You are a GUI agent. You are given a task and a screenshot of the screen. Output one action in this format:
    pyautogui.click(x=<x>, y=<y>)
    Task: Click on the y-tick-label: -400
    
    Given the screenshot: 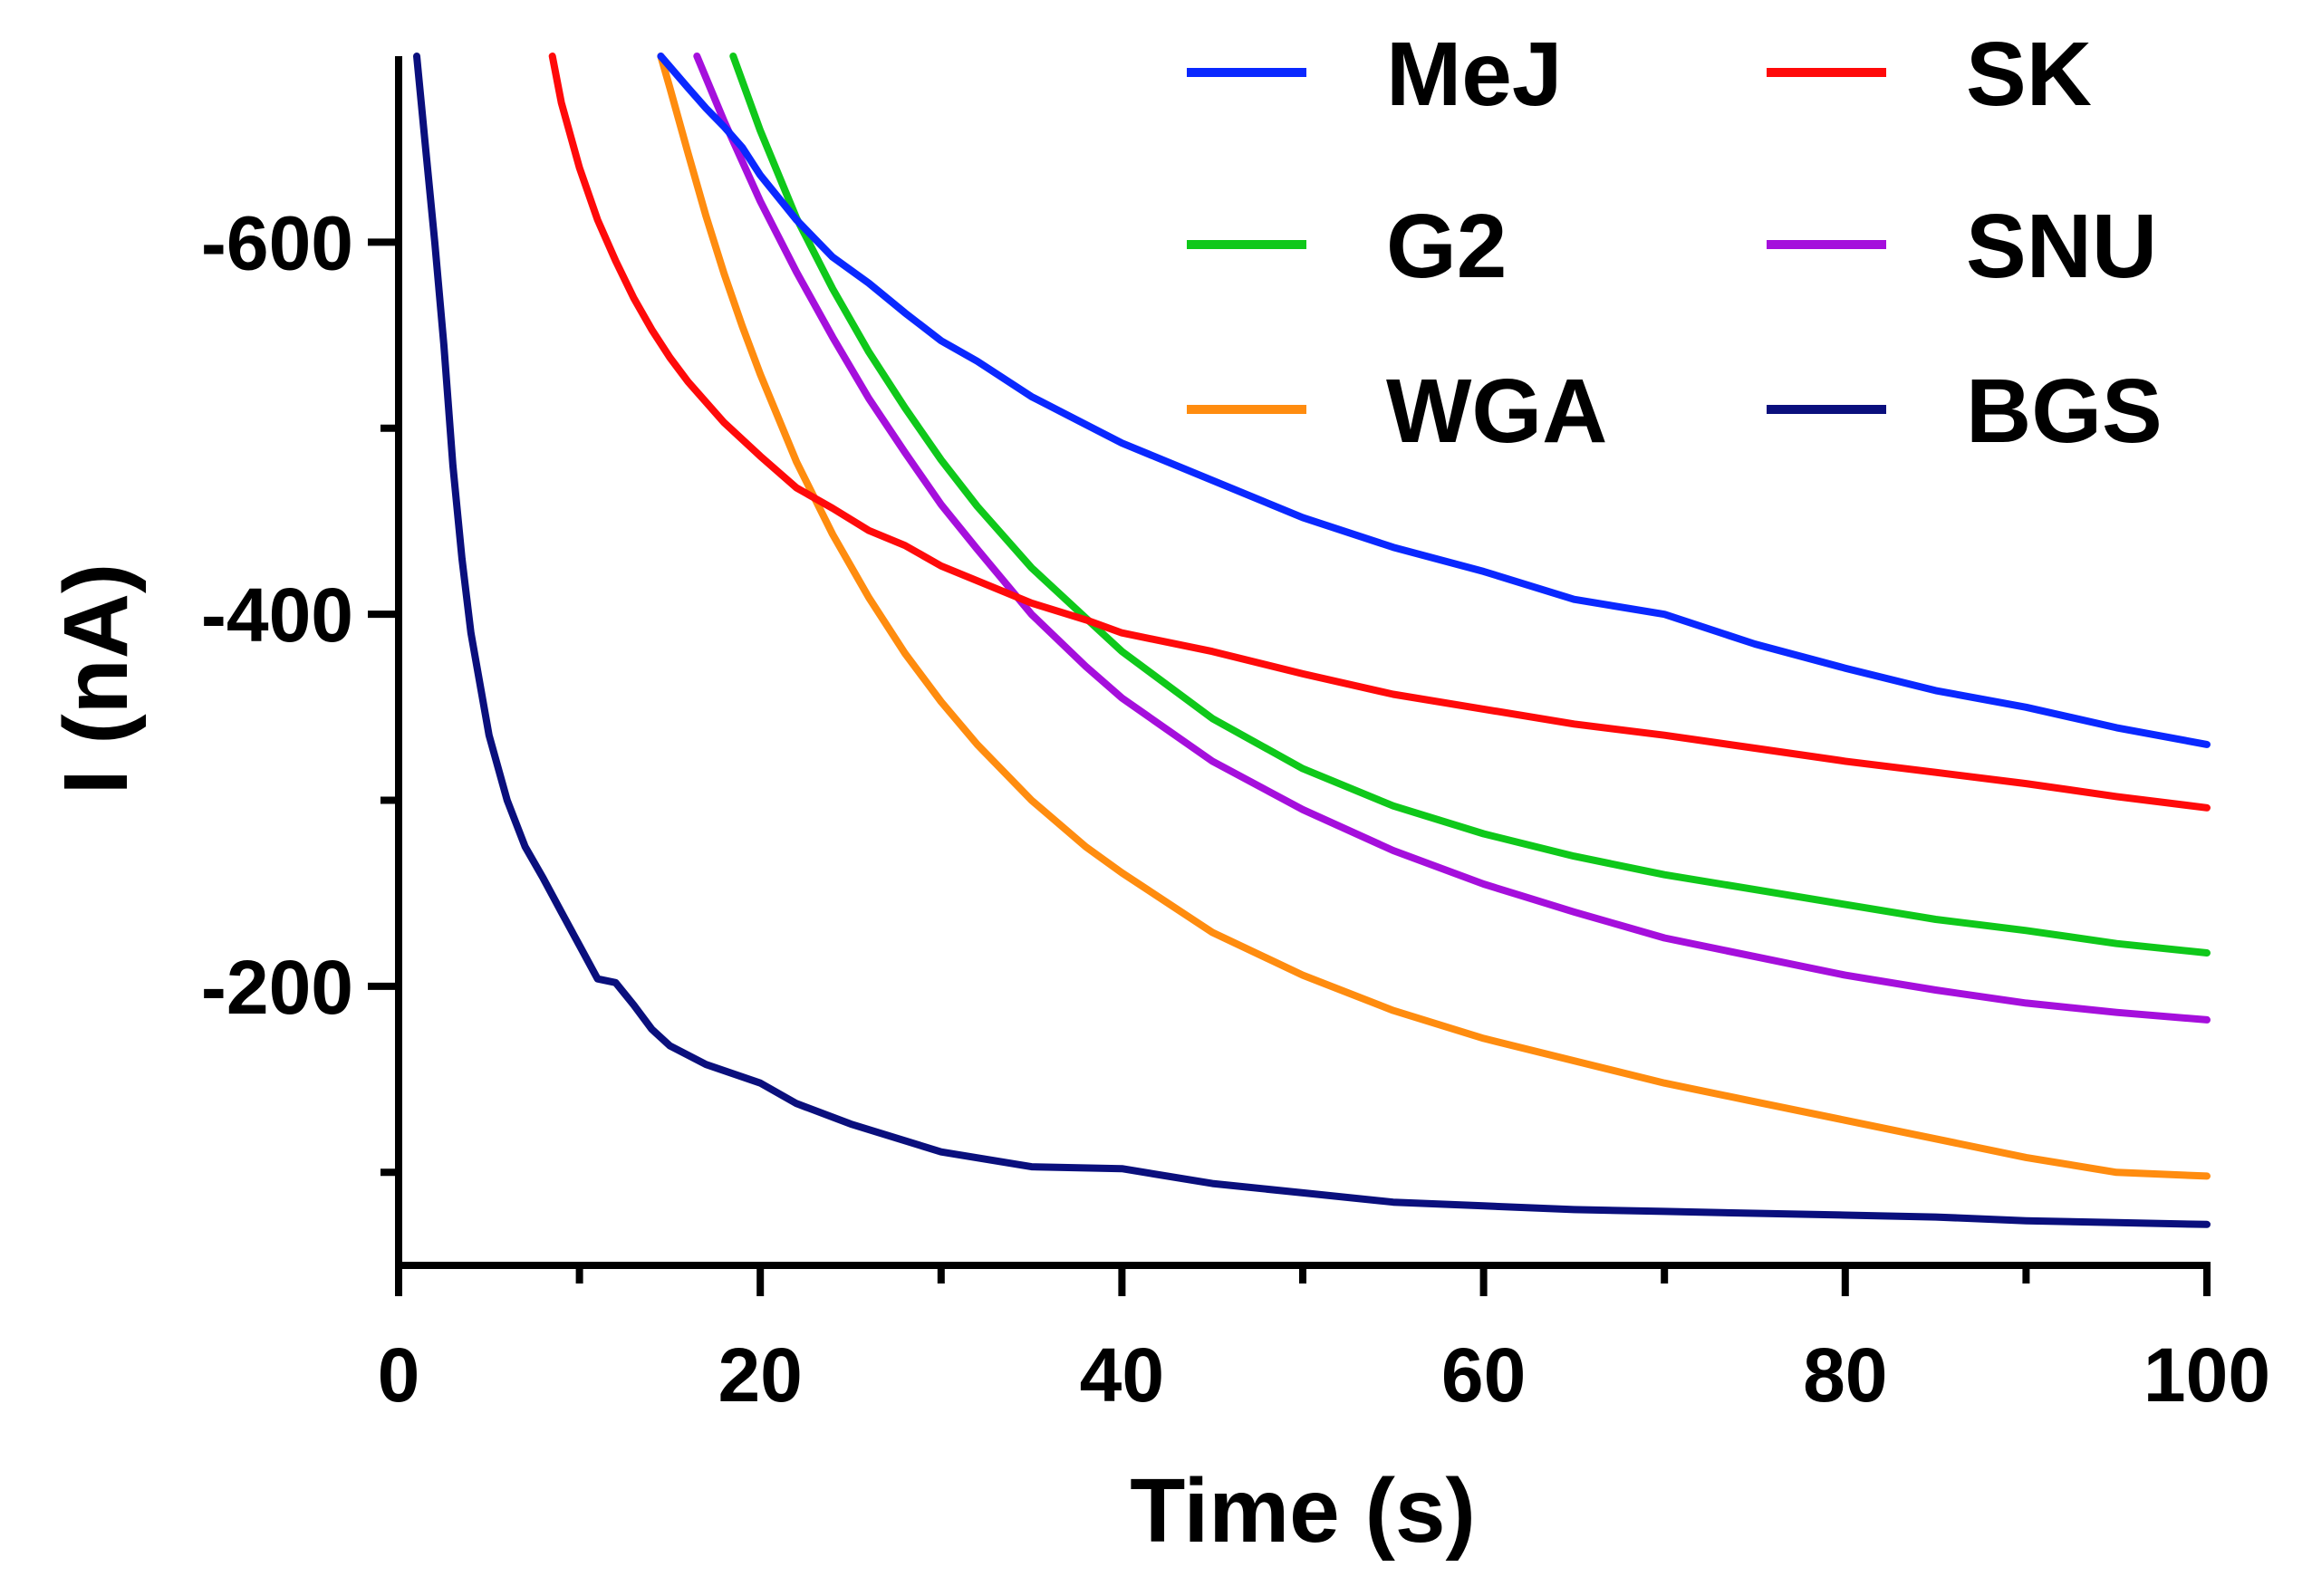 What is the action you would take?
    pyautogui.click(x=277, y=615)
    